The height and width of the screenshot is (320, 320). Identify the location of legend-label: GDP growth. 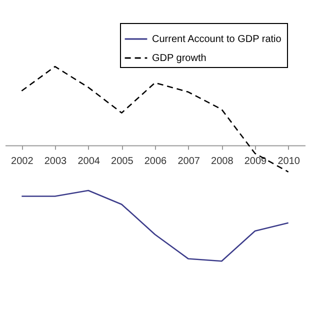
(179, 58).